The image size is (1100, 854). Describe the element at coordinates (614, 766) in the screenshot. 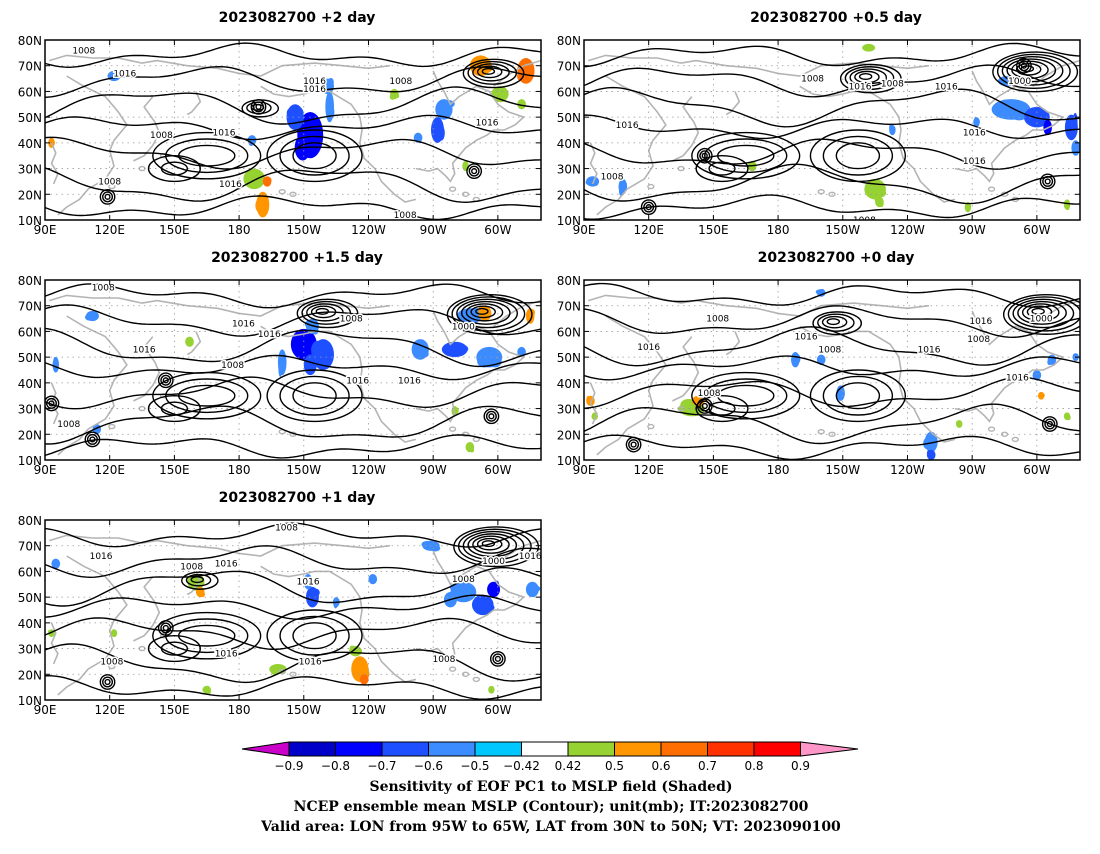

I see `colorbar-label: 0.5` at that location.